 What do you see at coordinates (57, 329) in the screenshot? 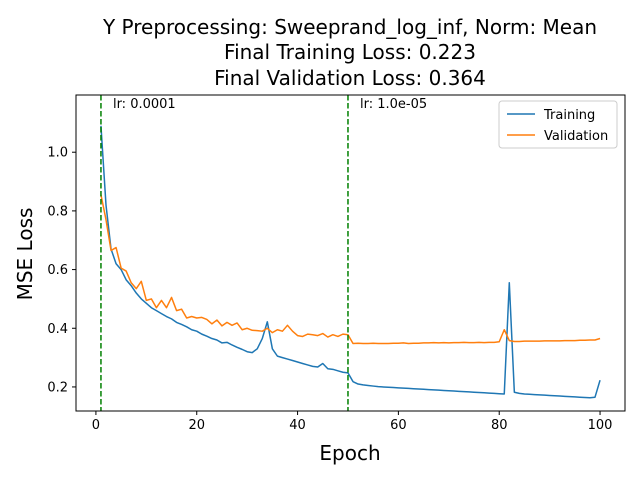
I see `y-tick-label: 0.4` at bounding box center [57, 329].